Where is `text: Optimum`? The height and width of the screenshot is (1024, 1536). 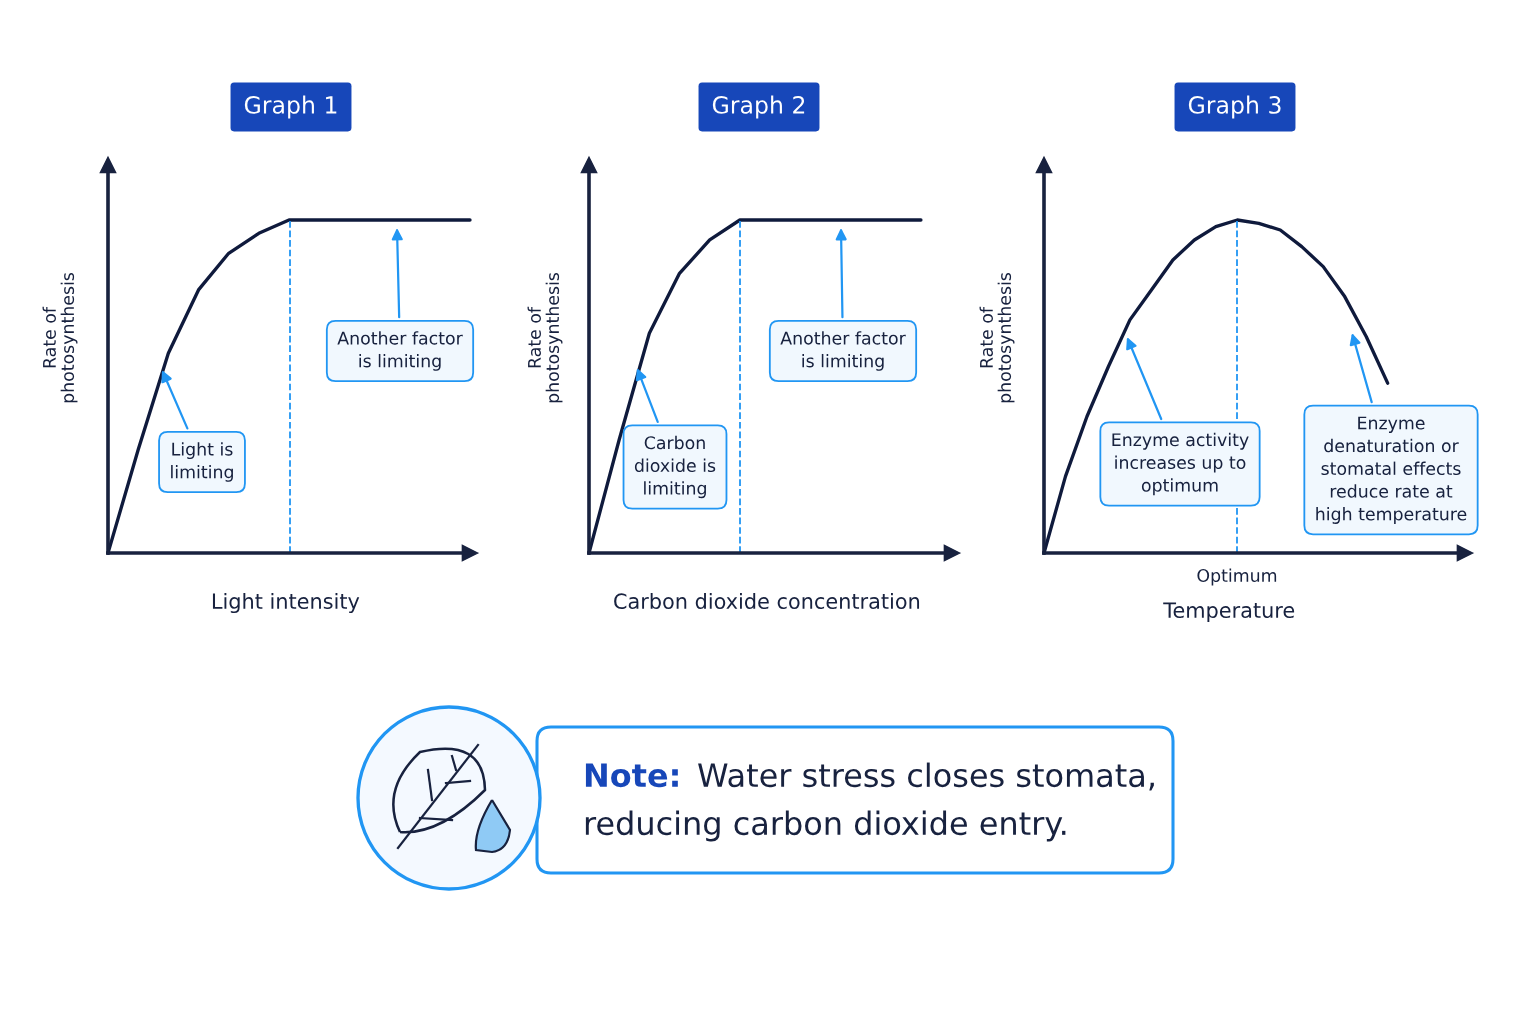 text: Optimum is located at coordinates (1237, 577).